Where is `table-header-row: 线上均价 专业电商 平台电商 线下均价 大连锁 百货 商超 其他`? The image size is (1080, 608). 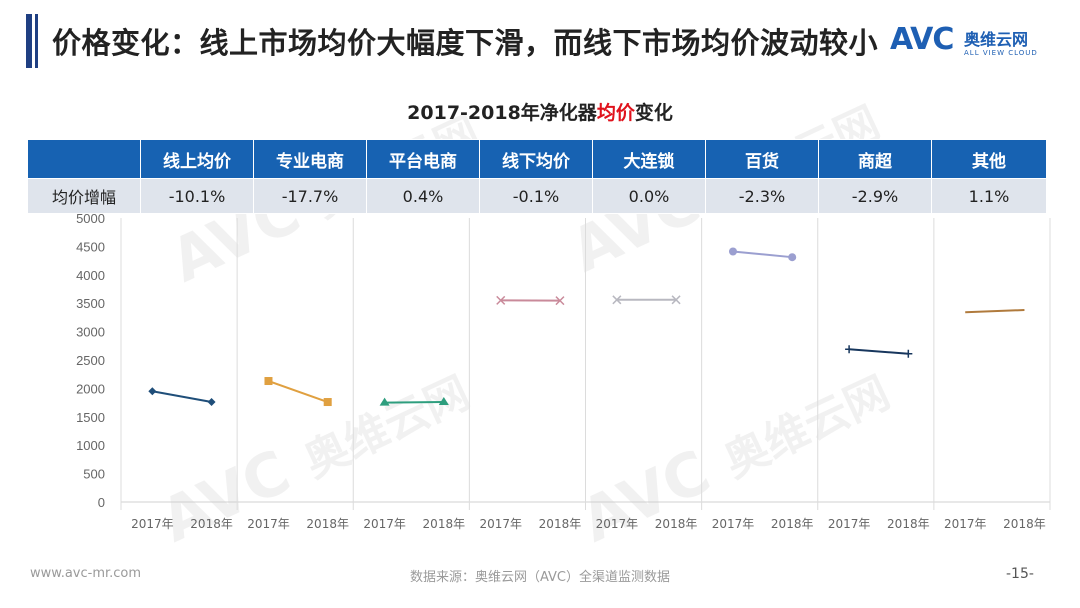
table-header-row: 线上均价 专业电商 平台电商 线下均价 大连锁 百货 商超 其他 is located at coordinates (537, 159).